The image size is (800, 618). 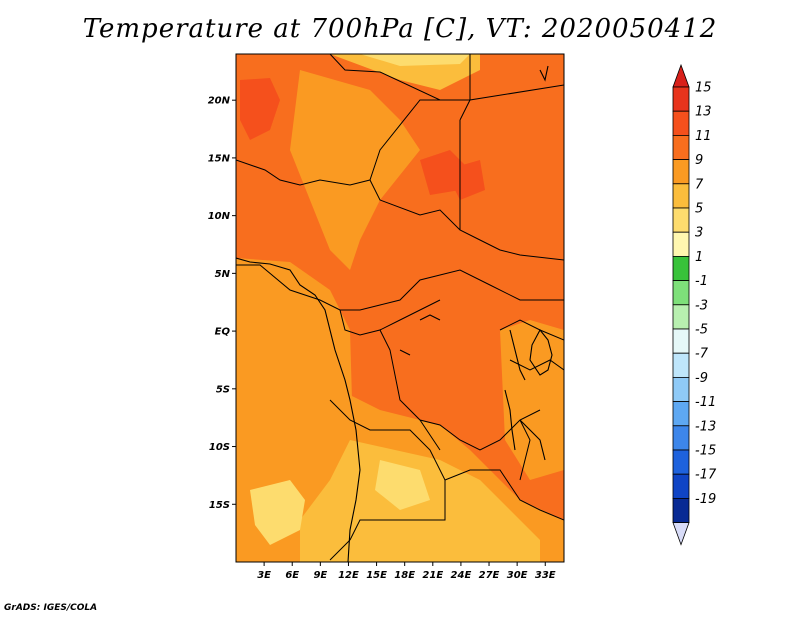 What do you see at coordinates (292, 575) in the screenshot?
I see `lon-tick-label: 6E` at bounding box center [292, 575].